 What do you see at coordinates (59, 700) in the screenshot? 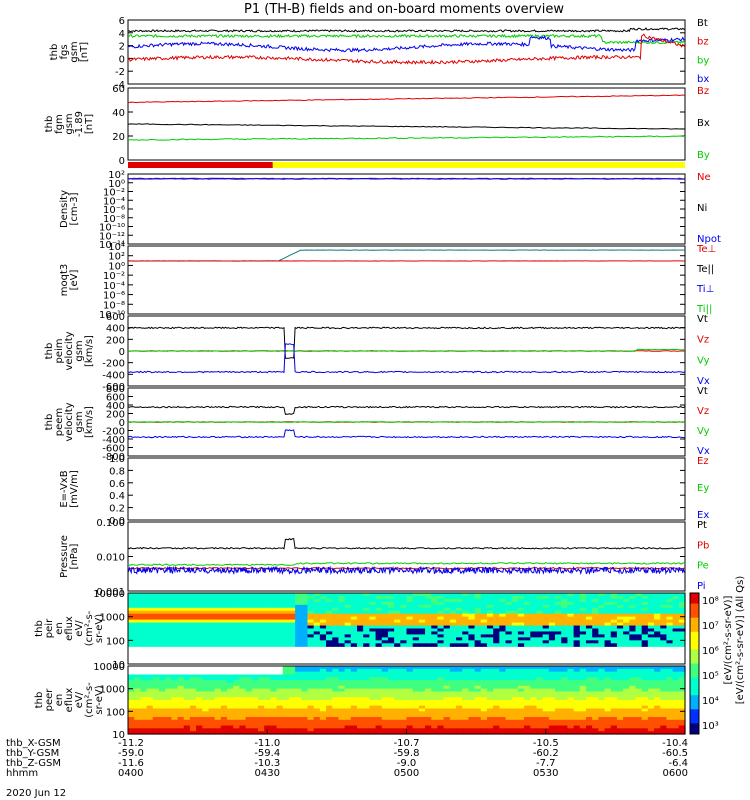
I see `y-axis-label: en` at bounding box center [59, 700].